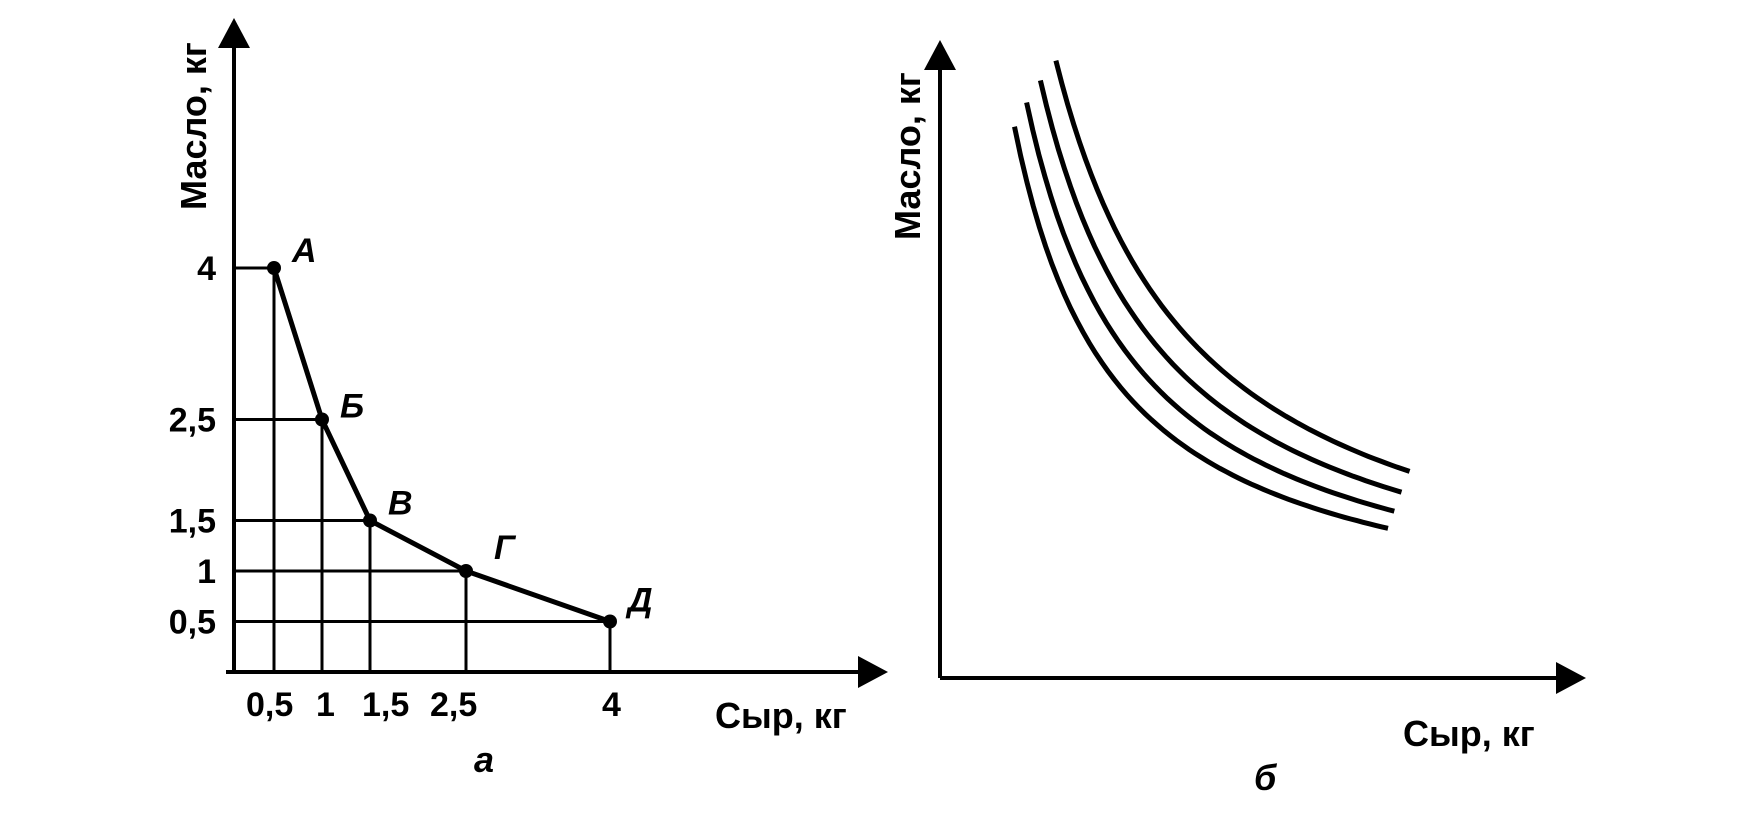  Describe the element at coordinates (269, 705) in the screenshot. I see `chart-a-x-tick-label: 0,5` at that location.